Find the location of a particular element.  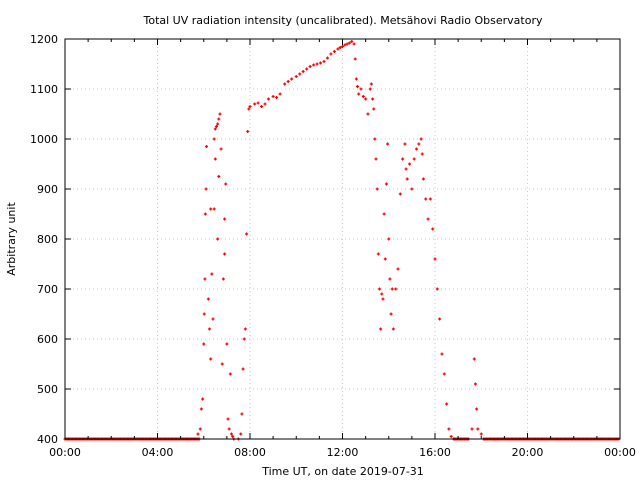

y-tick-label: 1100 is located at coordinates (44, 89).